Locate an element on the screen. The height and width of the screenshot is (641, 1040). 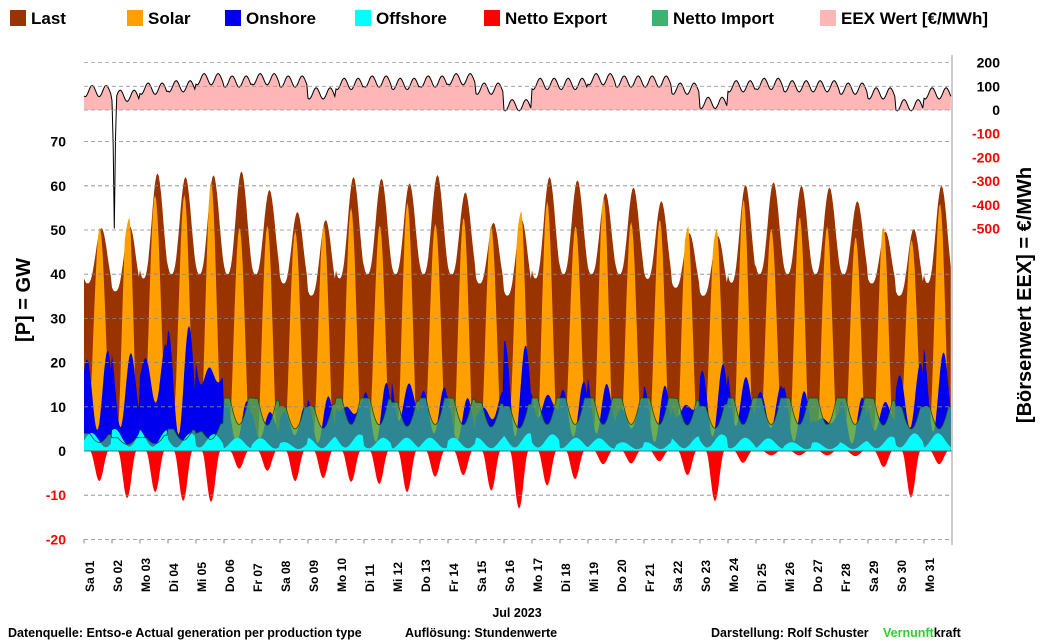
series-netto-export-area is located at coordinates (517, 480).